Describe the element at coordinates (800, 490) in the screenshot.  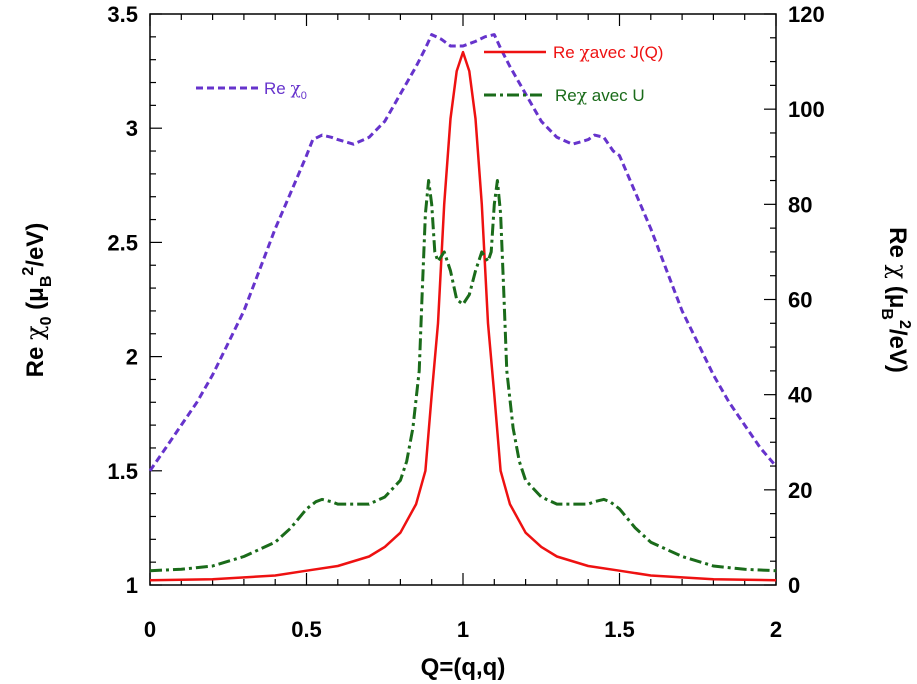
I see `y-right-tick-label: 20` at that location.